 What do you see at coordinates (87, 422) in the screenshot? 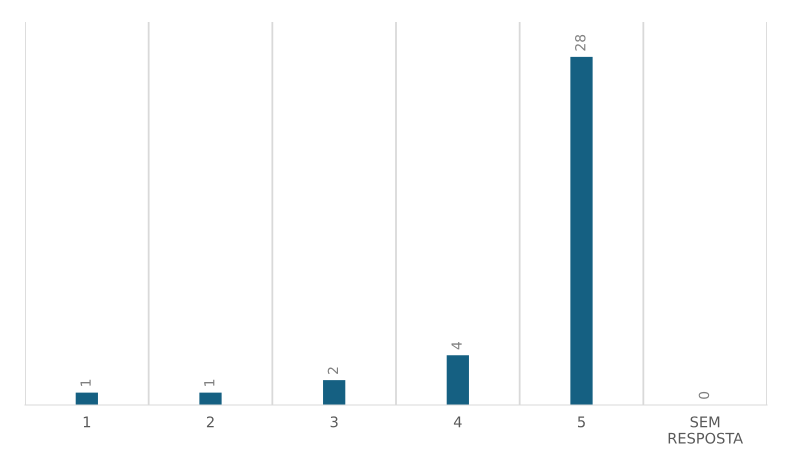
I see `x-tick-label: 1` at bounding box center [87, 422].